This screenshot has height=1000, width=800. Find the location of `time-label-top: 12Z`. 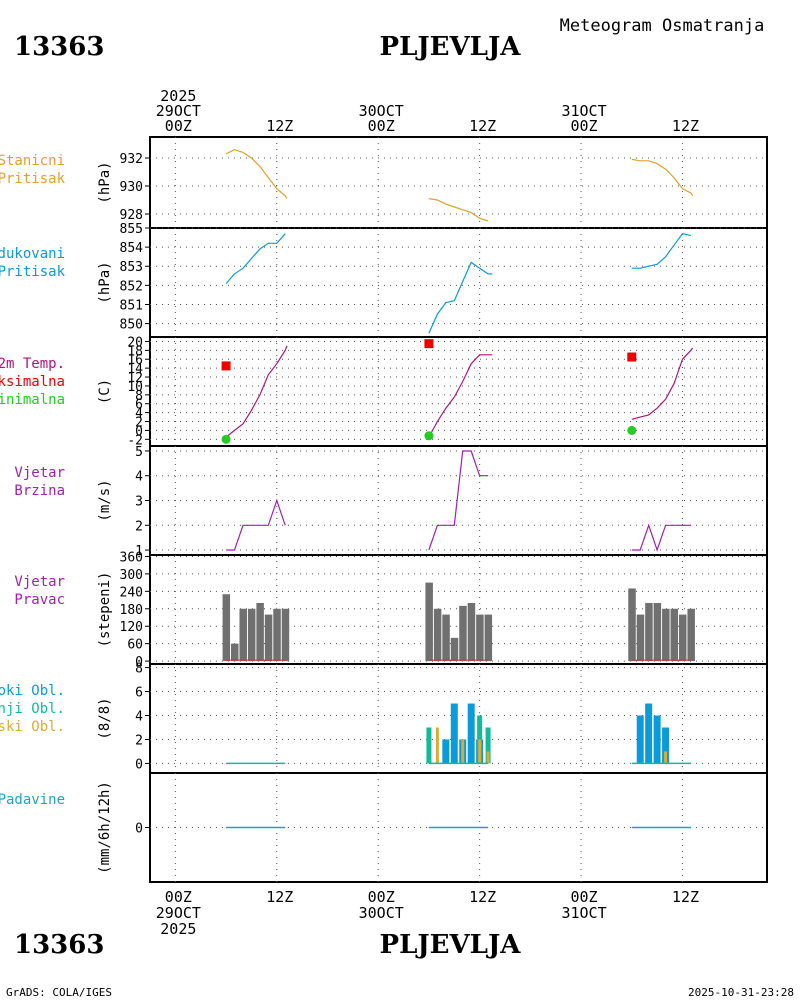

time-label-top: 12Z is located at coordinates (685, 126).